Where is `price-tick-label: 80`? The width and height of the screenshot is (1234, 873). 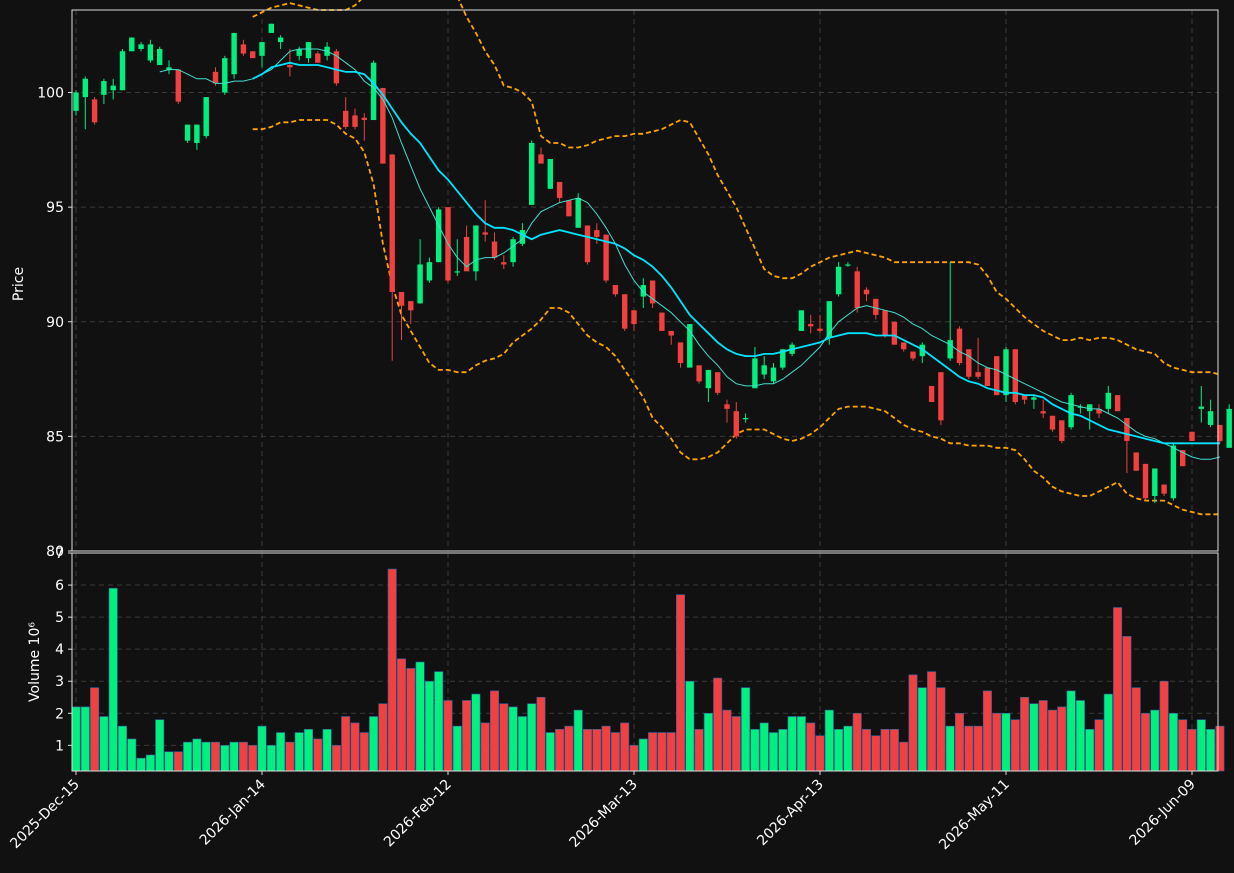
price-tick-label: 80 is located at coordinates (55, 552).